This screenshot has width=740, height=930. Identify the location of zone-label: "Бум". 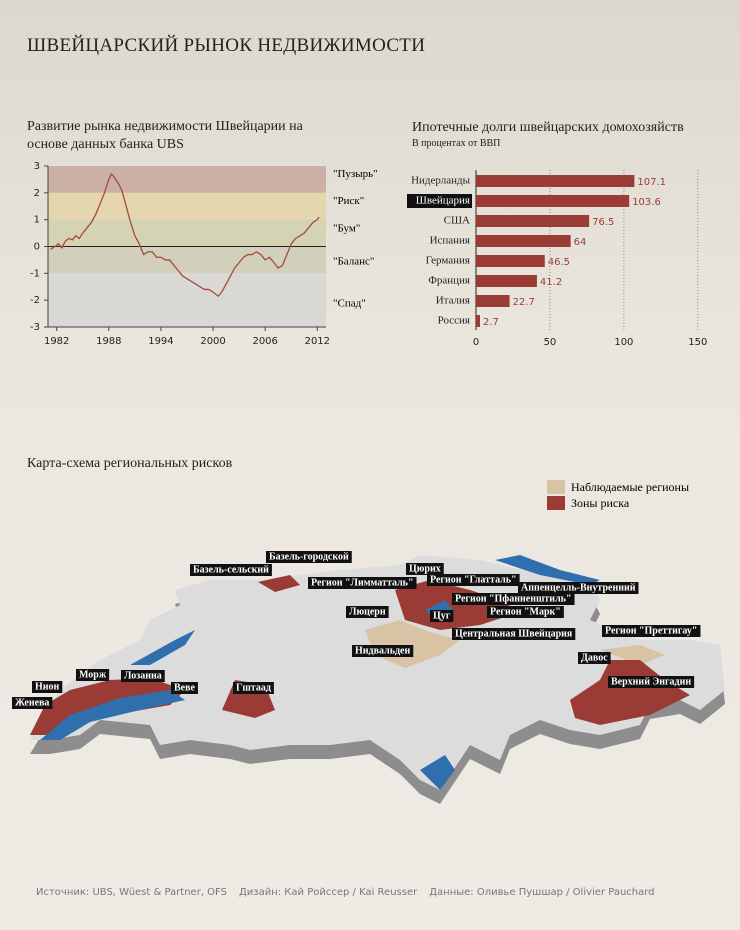
(346, 229).